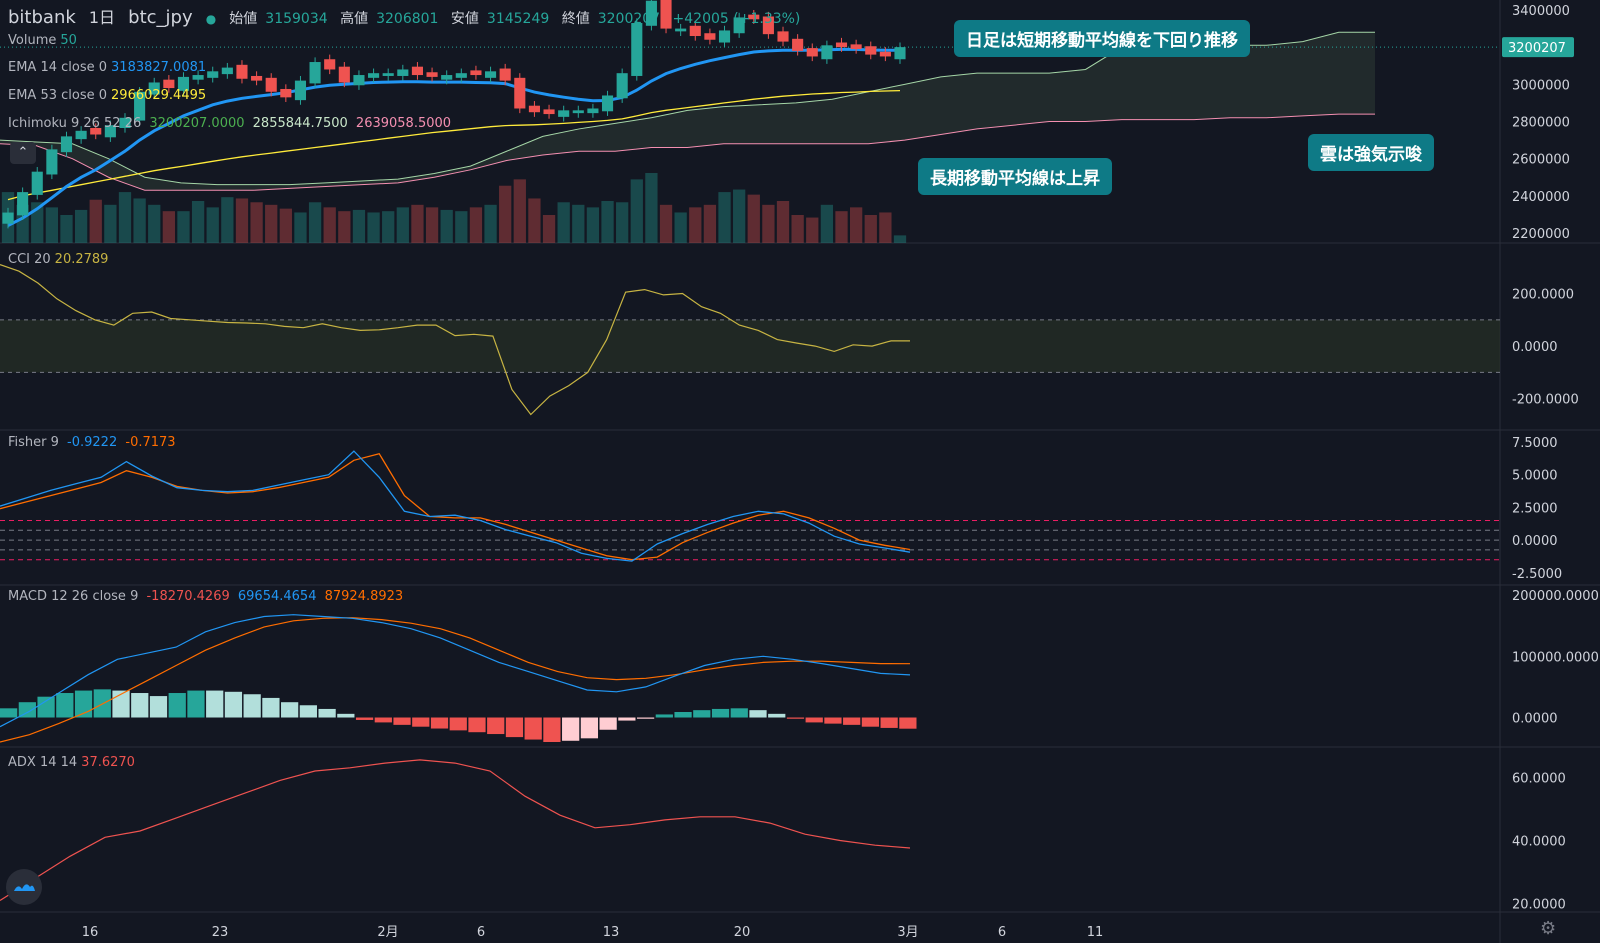 This screenshot has width=1600, height=943. Describe the element at coordinates (160, 17) in the screenshot. I see `symbol: btc_jpy` at that location.